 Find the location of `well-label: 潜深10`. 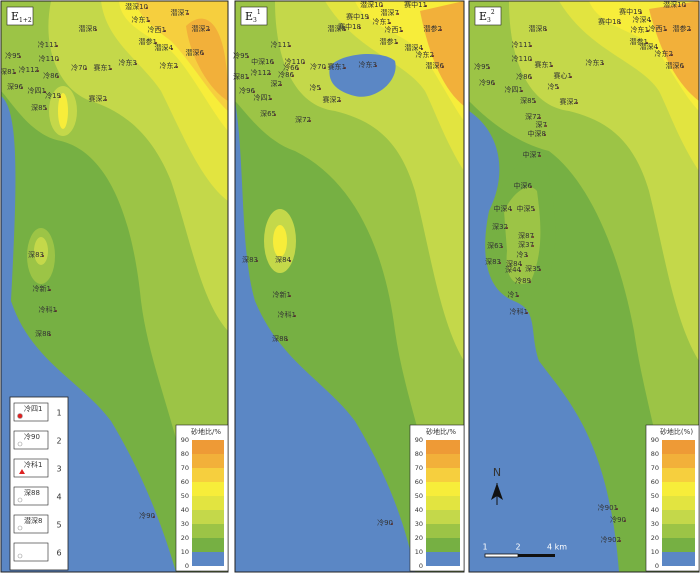

well-label: 潜深10 is located at coordinates (674, 4).